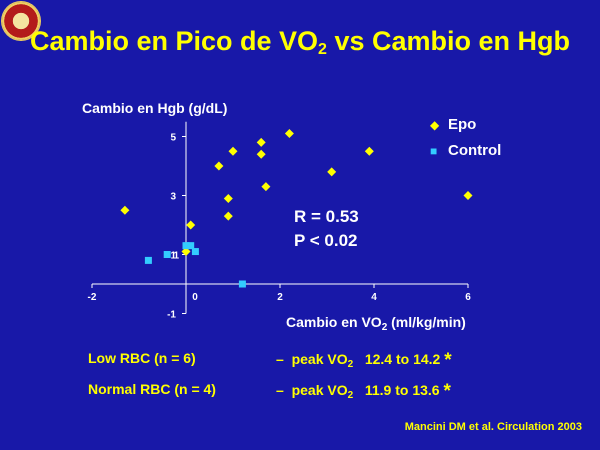 The height and width of the screenshot is (450, 600). Describe the element at coordinates (92, 297) in the screenshot. I see `x-tick-label: -2` at that location.